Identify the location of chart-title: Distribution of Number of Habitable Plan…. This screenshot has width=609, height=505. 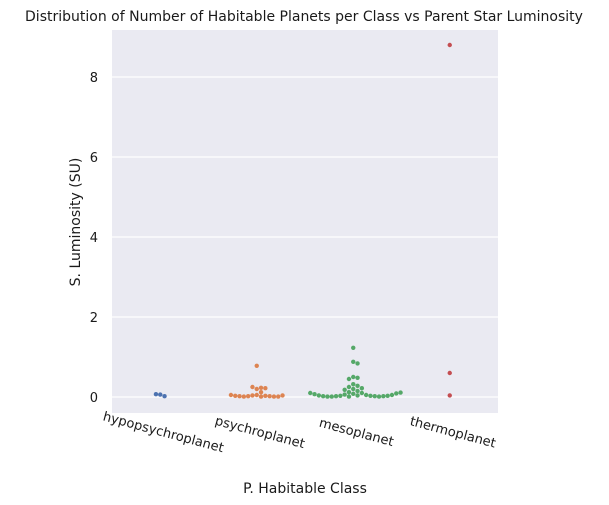
(304, 17).